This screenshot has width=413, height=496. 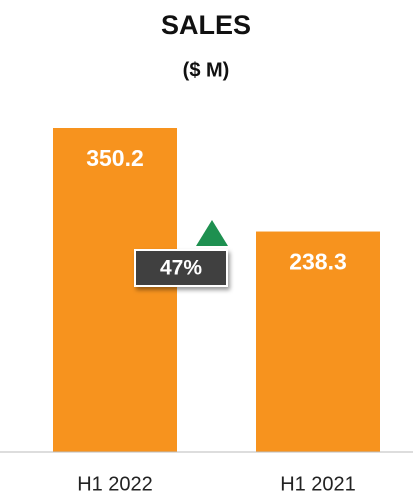 I want to click on annotation-box, so click(x=181, y=268).